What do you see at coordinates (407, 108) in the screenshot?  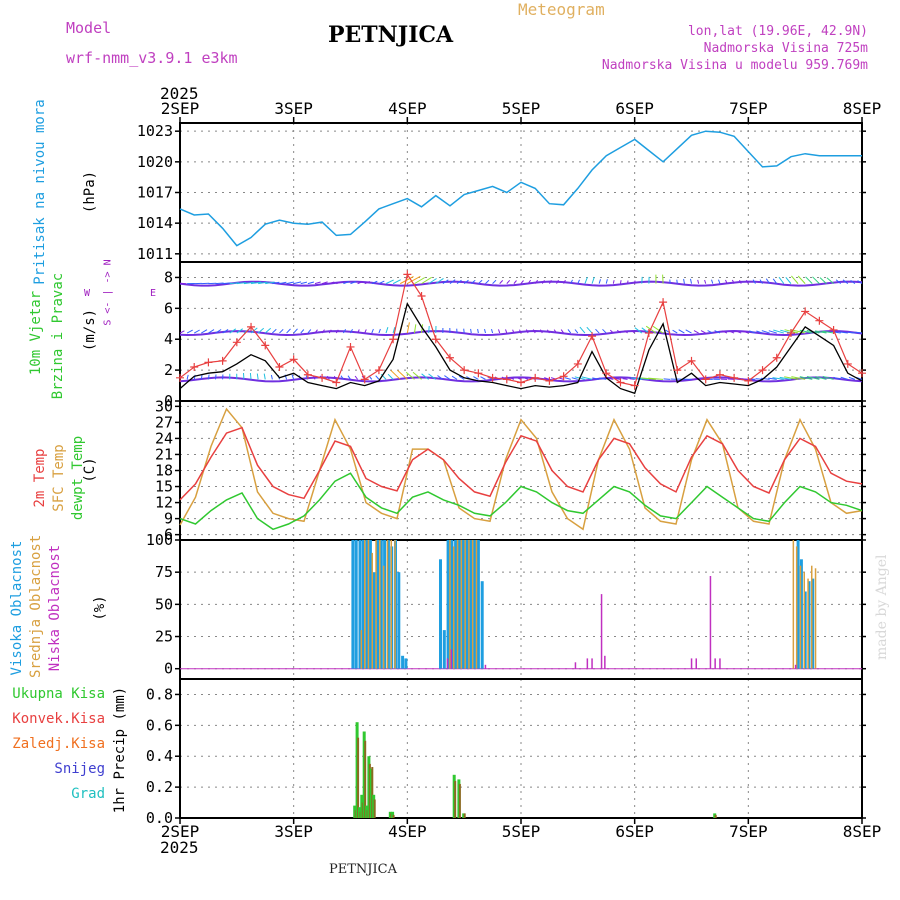 I see `x-tick-label-top: 4SEP` at bounding box center [407, 108].